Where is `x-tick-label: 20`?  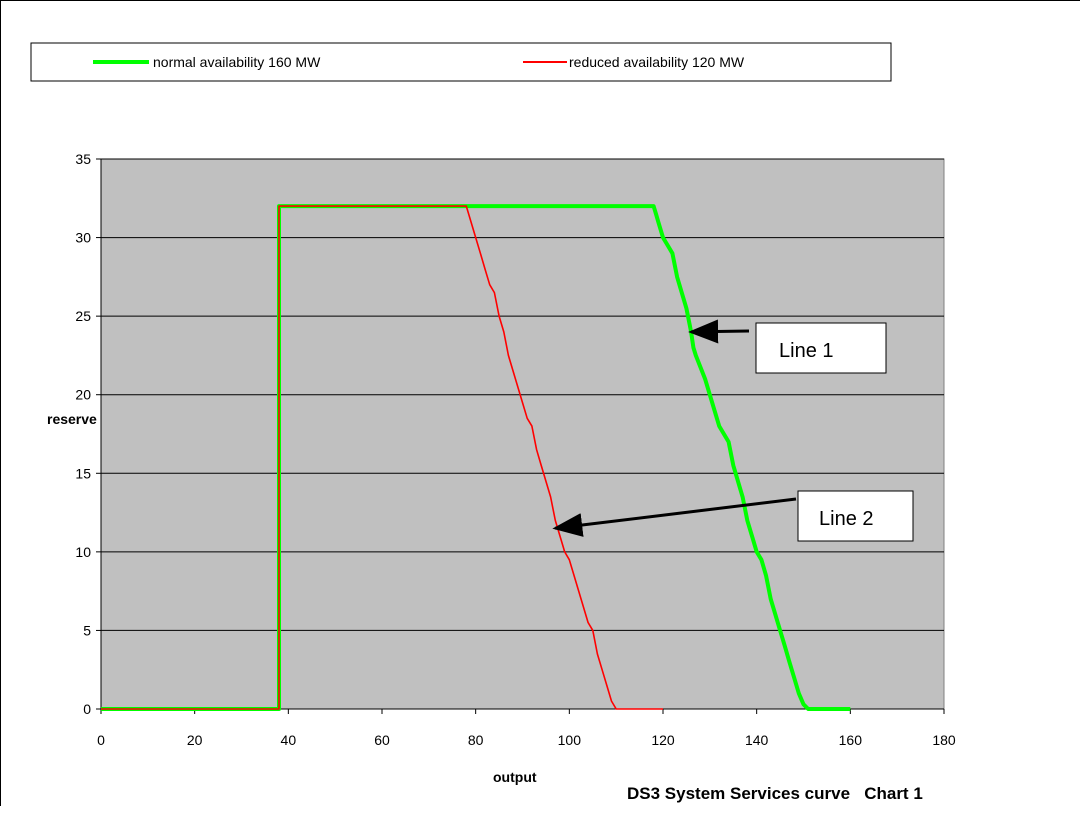
x-tick-label: 20 is located at coordinates (195, 740).